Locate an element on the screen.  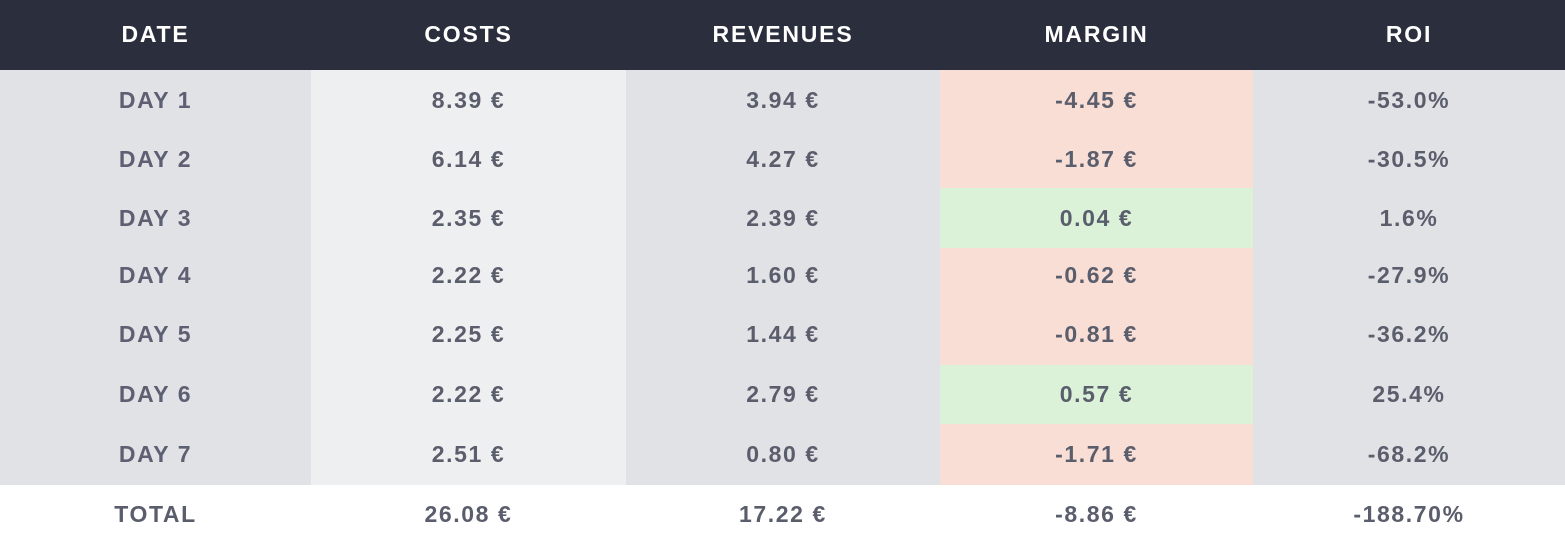
row-1-date: DAY 1 is located at coordinates (155, 100).